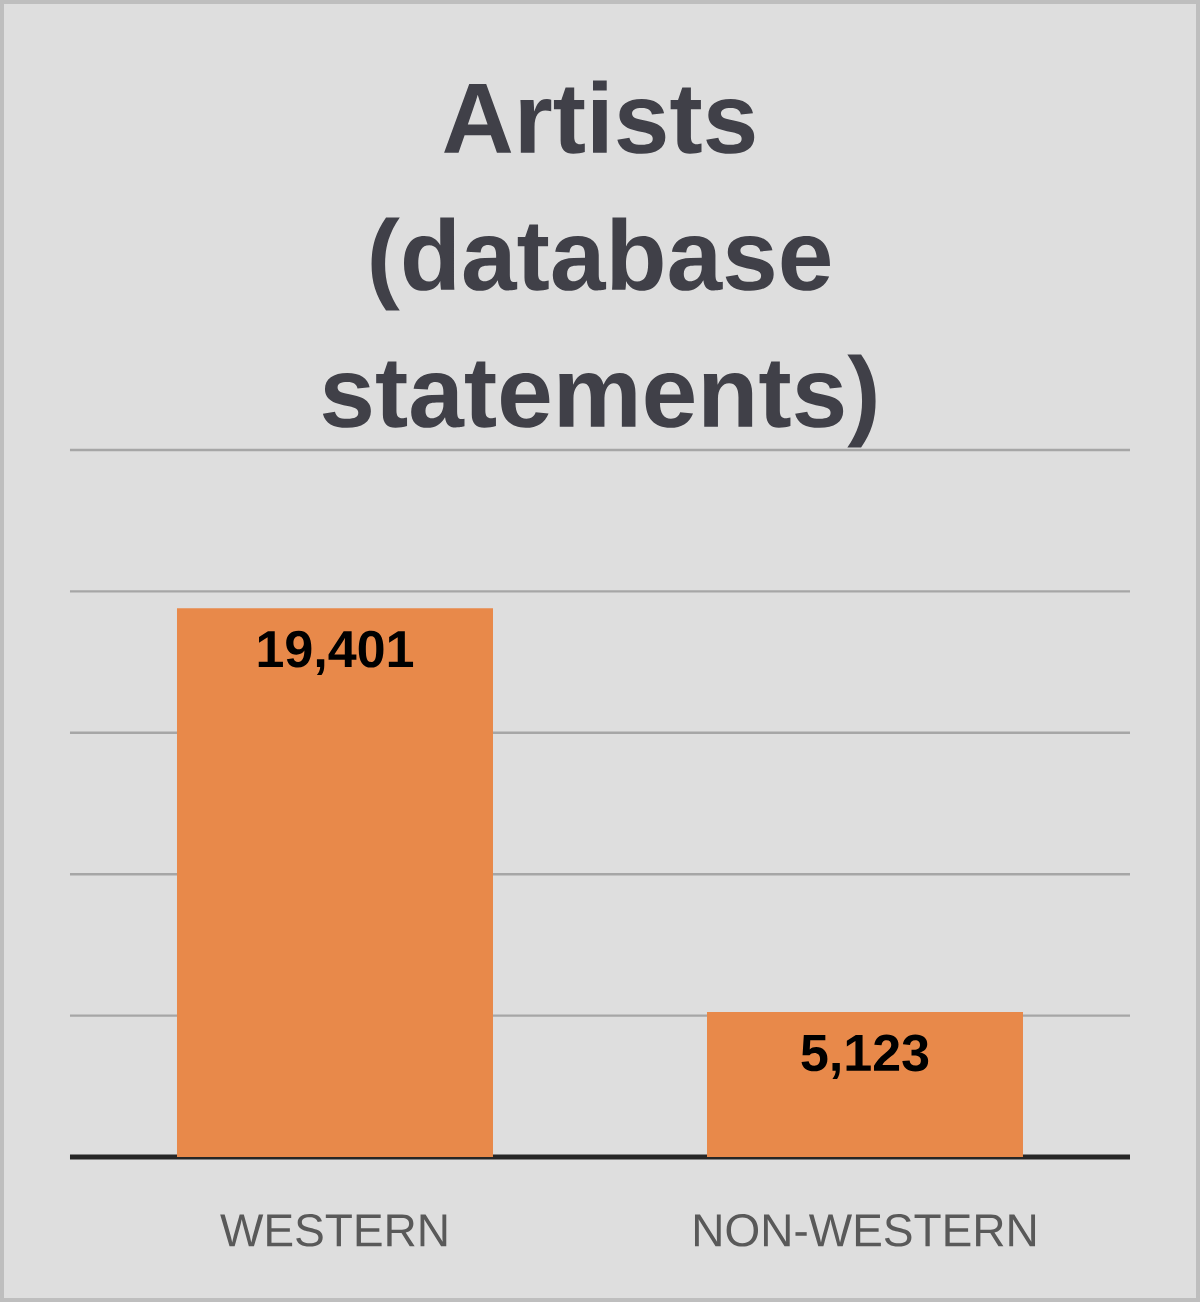  What do you see at coordinates (599, 264) in the screenshot?
I see `chart-title: Artists (database statements)` at bounding box center [599, 264].